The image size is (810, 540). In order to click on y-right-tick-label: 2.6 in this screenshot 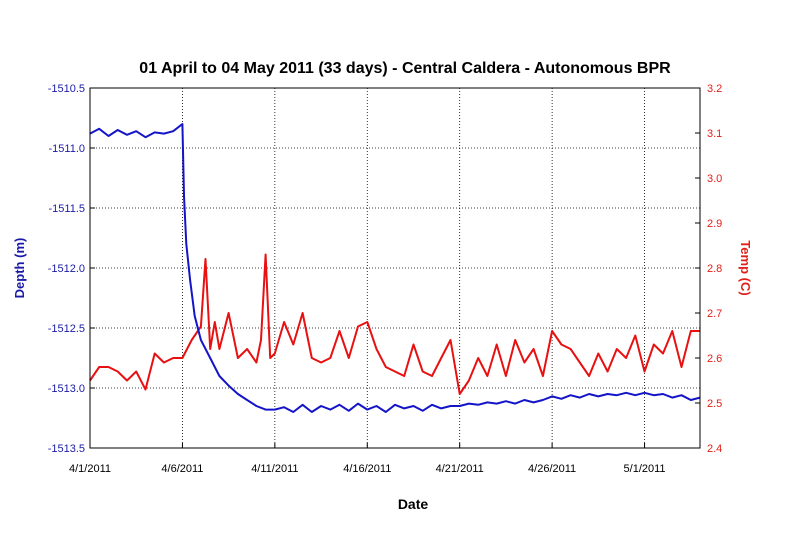, I will do `click(714, 359)`.